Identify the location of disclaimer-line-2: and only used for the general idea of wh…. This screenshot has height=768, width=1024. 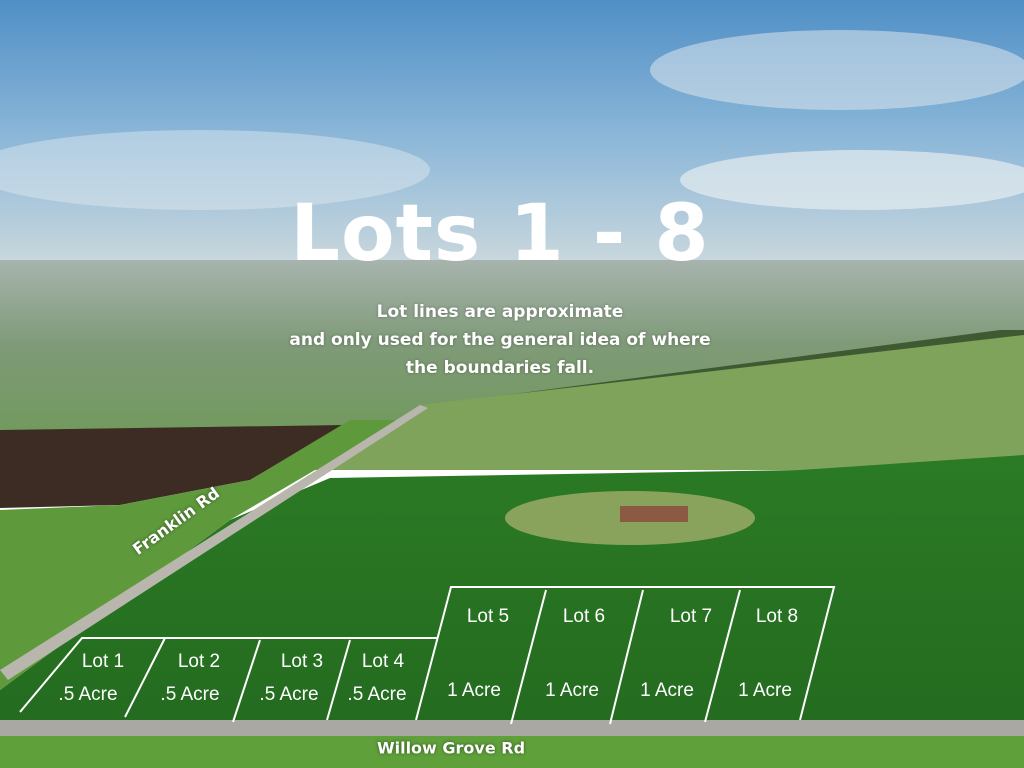
(500, 340).